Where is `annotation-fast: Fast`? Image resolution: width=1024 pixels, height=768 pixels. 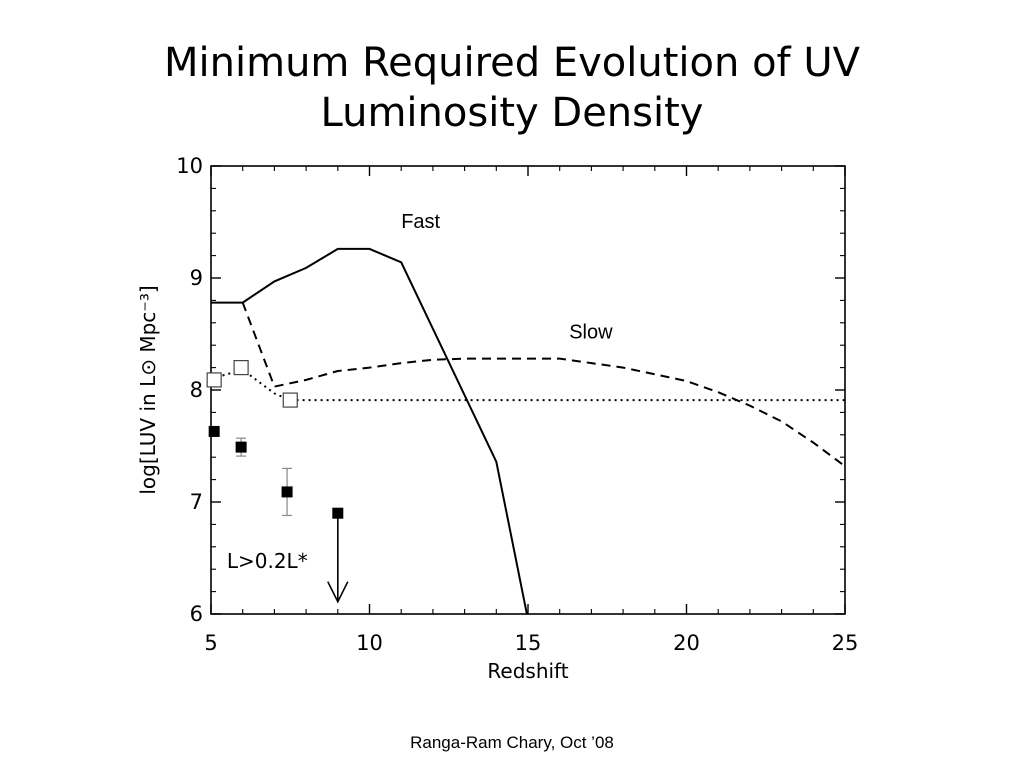 annotation-fast: Fast is located at coordinates (420, 222).